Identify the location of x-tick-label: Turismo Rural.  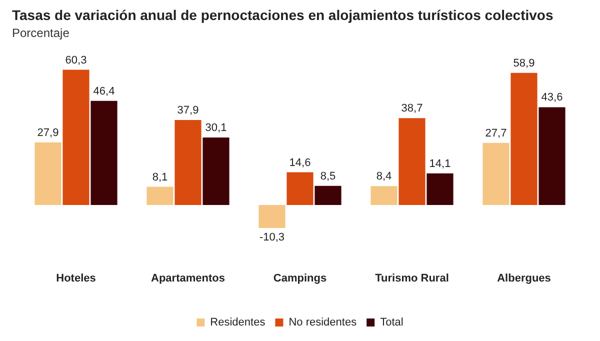
(412, 278).